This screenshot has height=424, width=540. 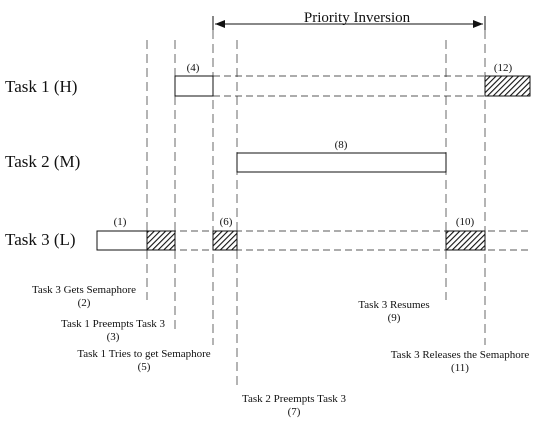 I want to click on annotation-5-text: Task 1 Tries to get Semaphore, so click(x=143, y=354).